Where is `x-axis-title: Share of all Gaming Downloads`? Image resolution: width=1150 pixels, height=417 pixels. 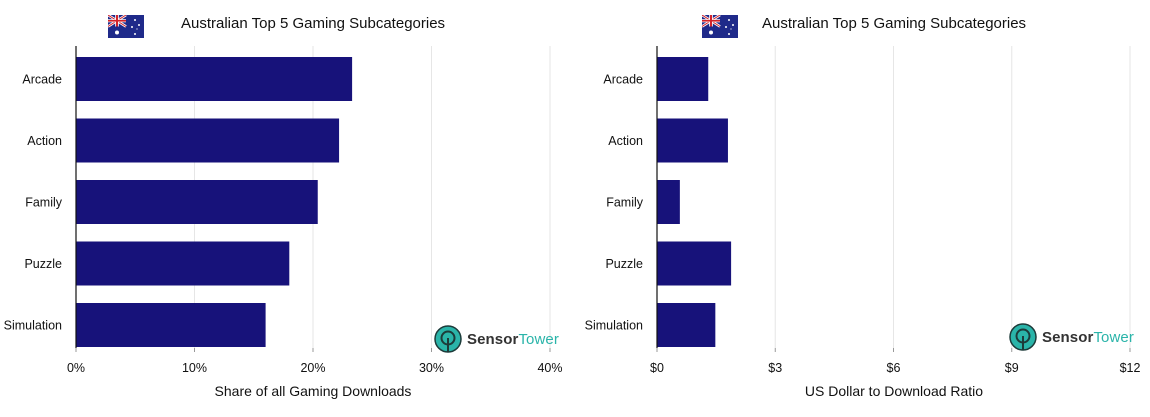 x-axis-title: Share of all Gaming Downloads is located at coordinates (313, 391).